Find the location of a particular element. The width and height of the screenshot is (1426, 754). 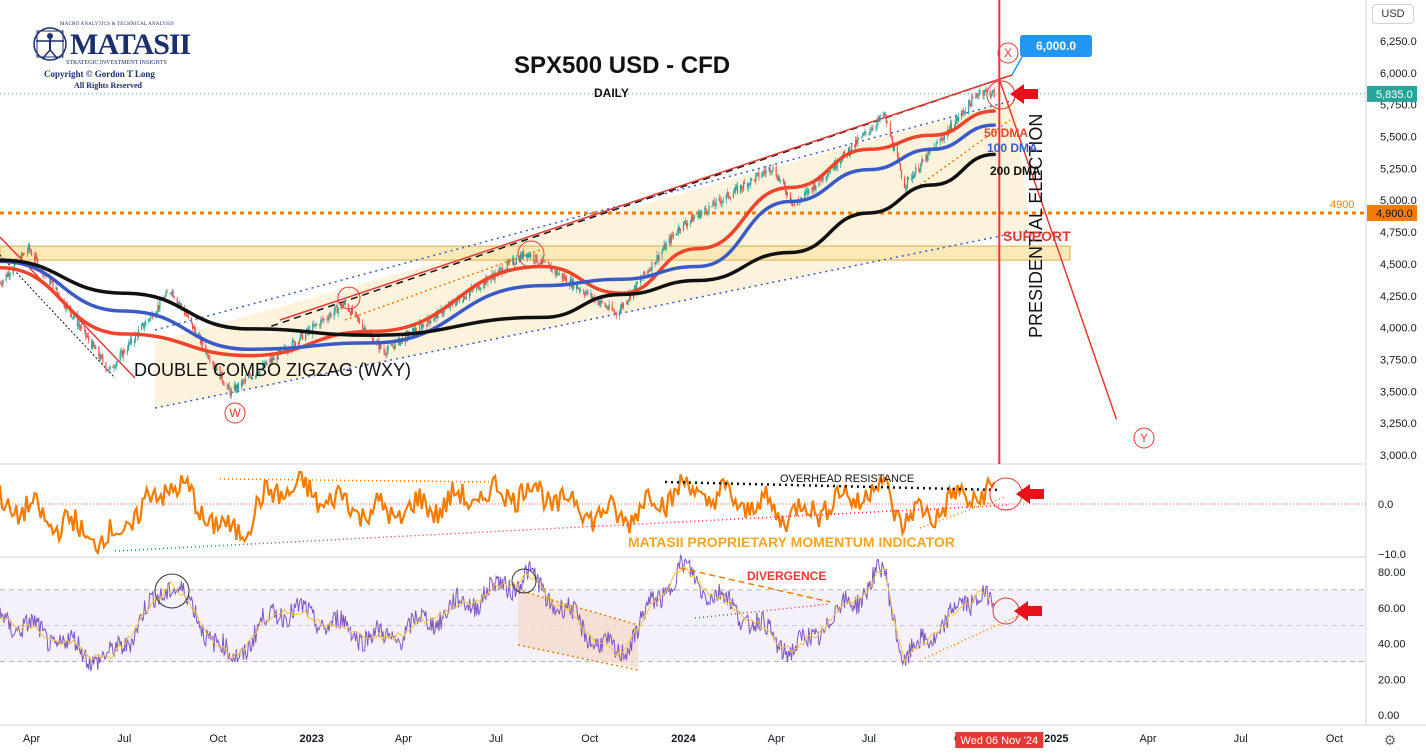

rsi-tick-label: 80.00 is located at coordinates (1392, 573).